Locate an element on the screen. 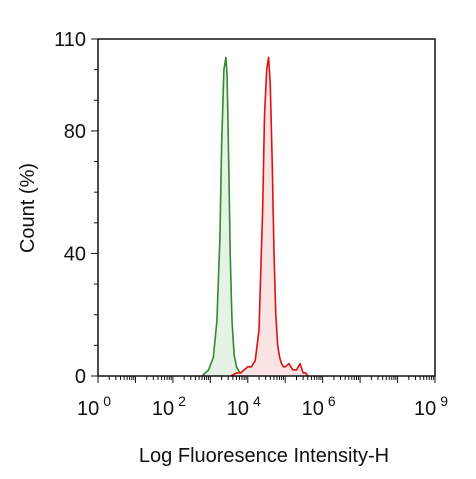 The height and width of the screenshot is (479, 476). y-axis-title: Count (%) is located at coordinates (28, 208).